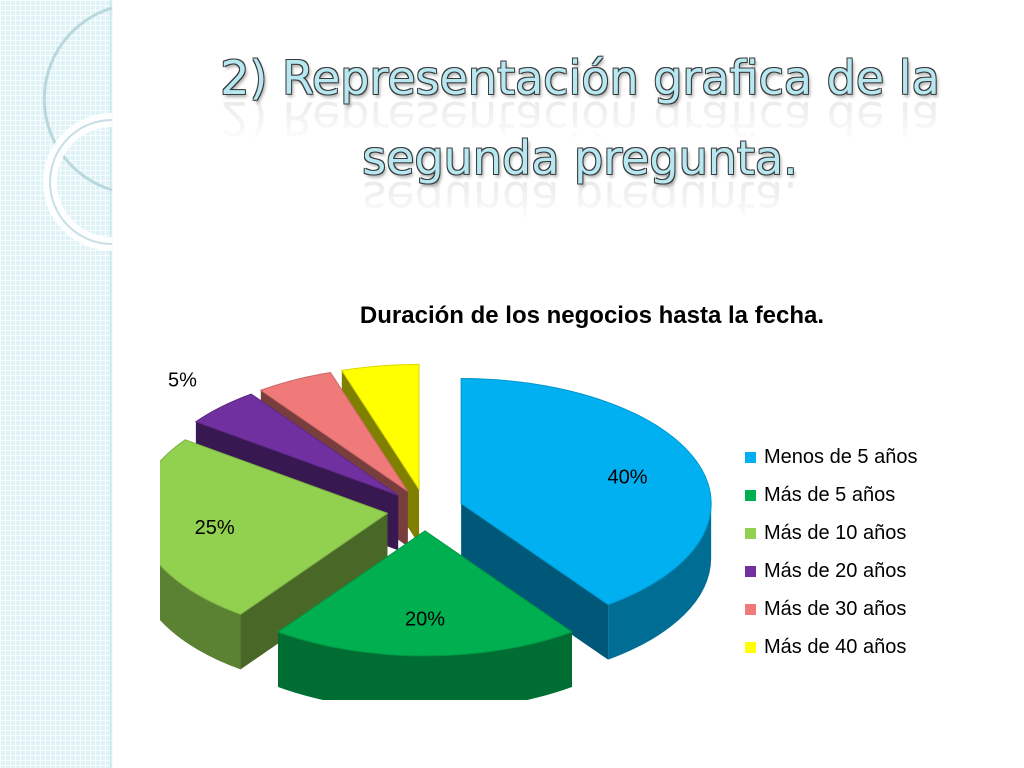 The image size is (1024, 768). I want to click on legend-item: Más de 5 años, so click(875, 495).